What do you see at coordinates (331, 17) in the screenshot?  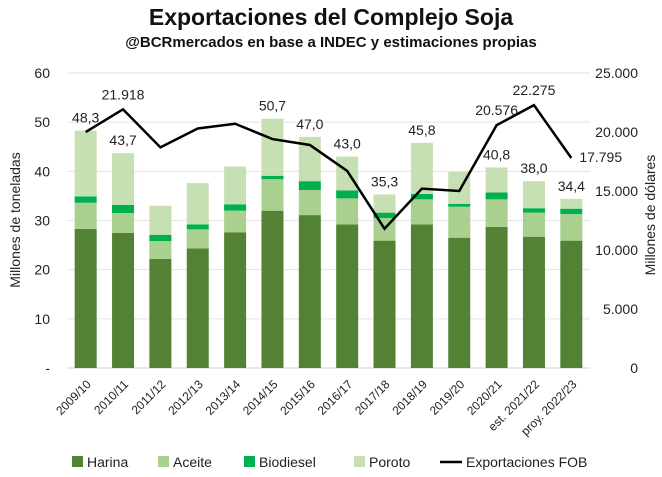 I see `chart-title: Exportaciones del Complejo Soja` at bounding box center [331, 17].